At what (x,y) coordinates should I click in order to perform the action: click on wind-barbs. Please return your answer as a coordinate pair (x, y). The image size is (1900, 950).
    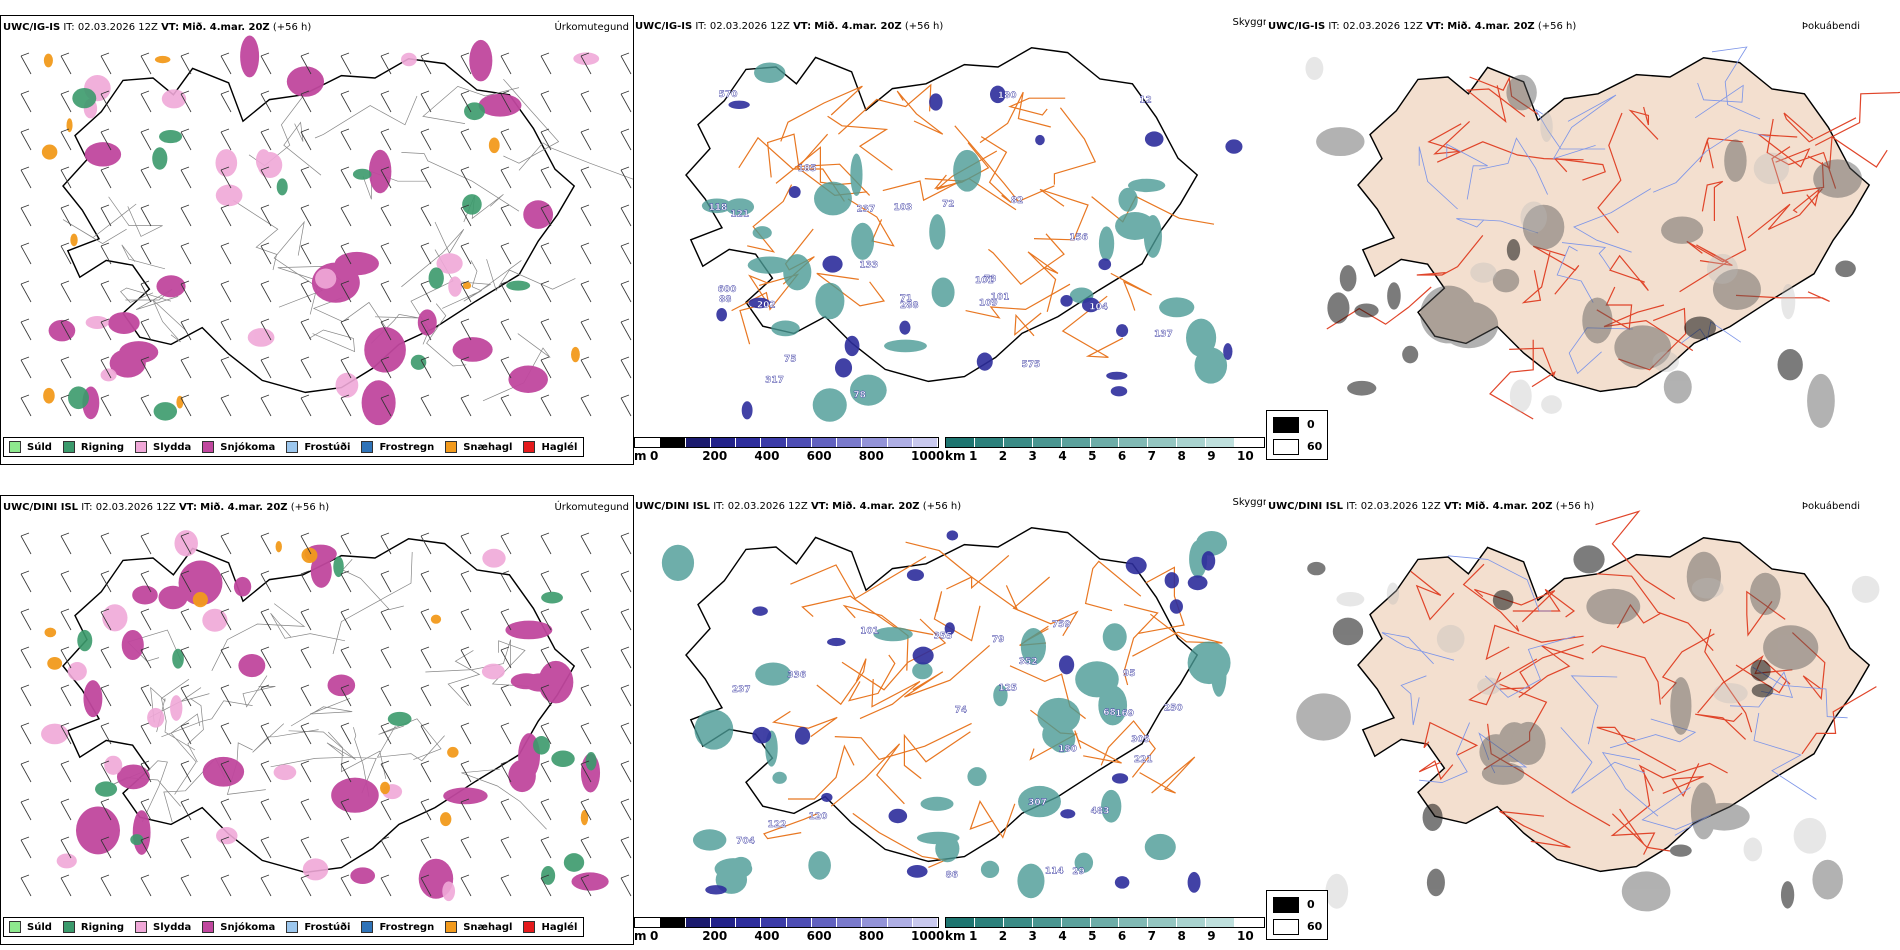
    Looking at the image, I should click on (326, 714).